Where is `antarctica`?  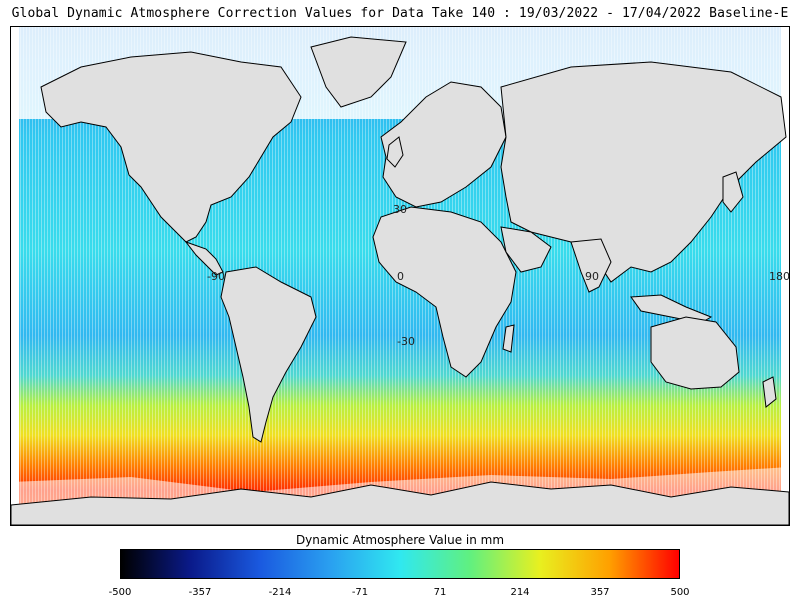
antarctica is located at coordinates (400, 503).